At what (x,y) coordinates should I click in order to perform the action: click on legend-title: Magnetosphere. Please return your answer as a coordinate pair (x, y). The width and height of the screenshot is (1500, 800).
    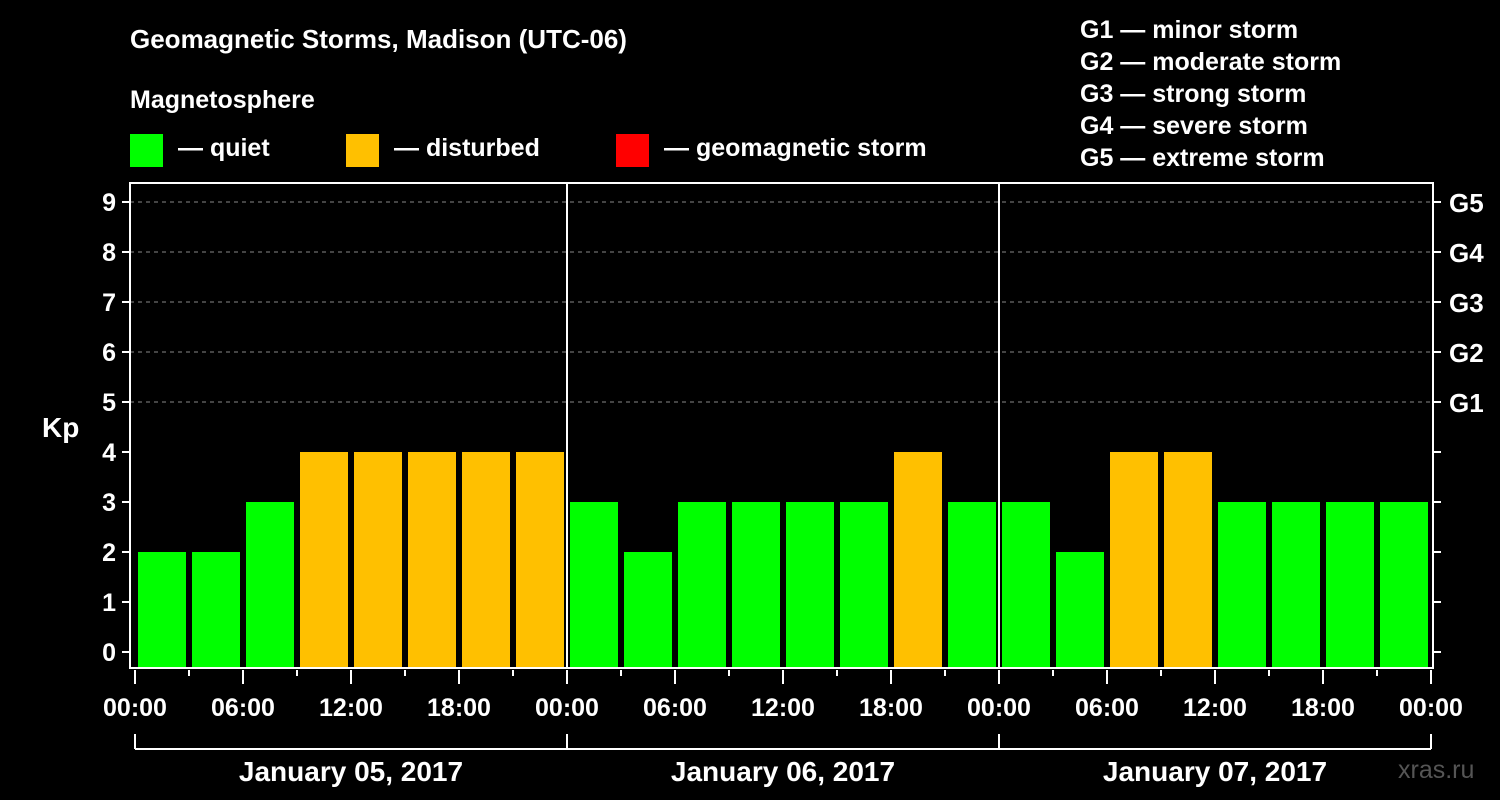
    Looking at the image, I should click on (222, 100).